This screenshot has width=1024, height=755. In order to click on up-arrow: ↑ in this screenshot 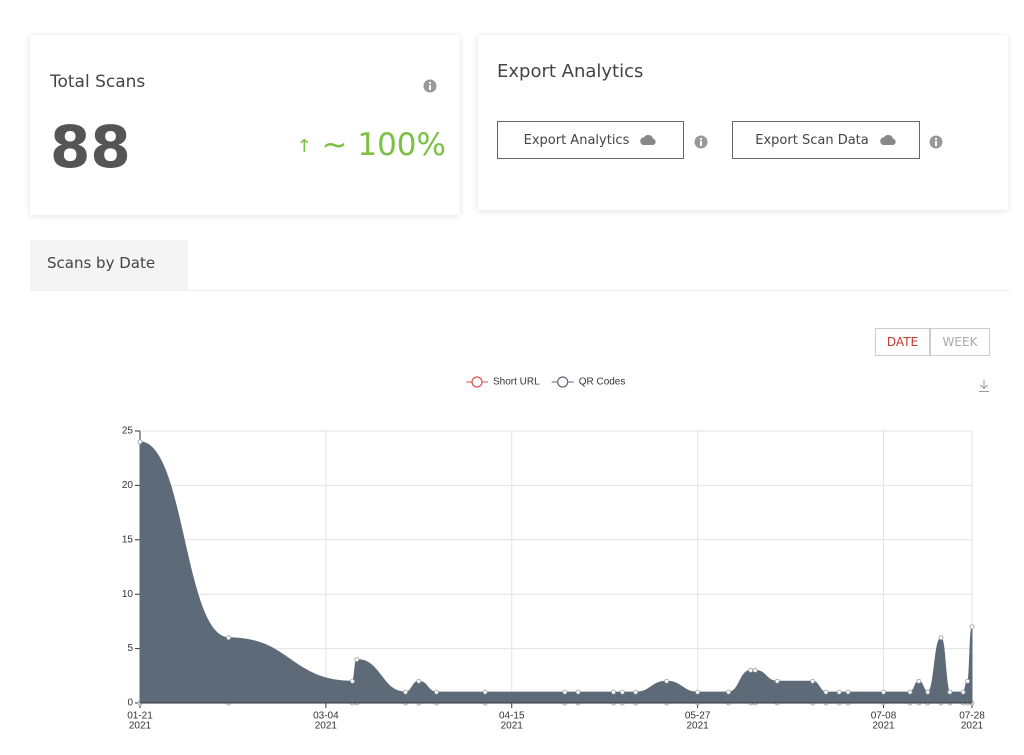, I will do `click(304, 146)`.